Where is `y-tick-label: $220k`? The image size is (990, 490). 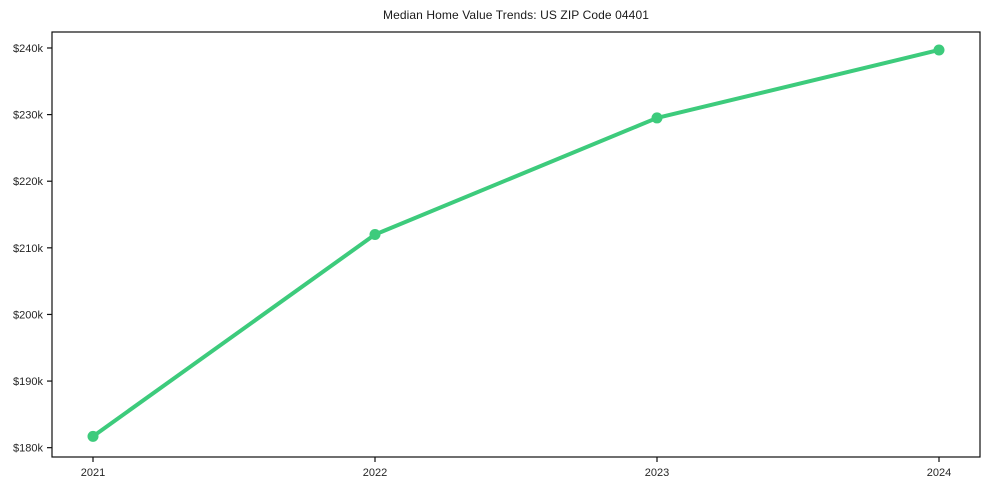 y-tick-label: $220k is located at coordinates (28, 182).